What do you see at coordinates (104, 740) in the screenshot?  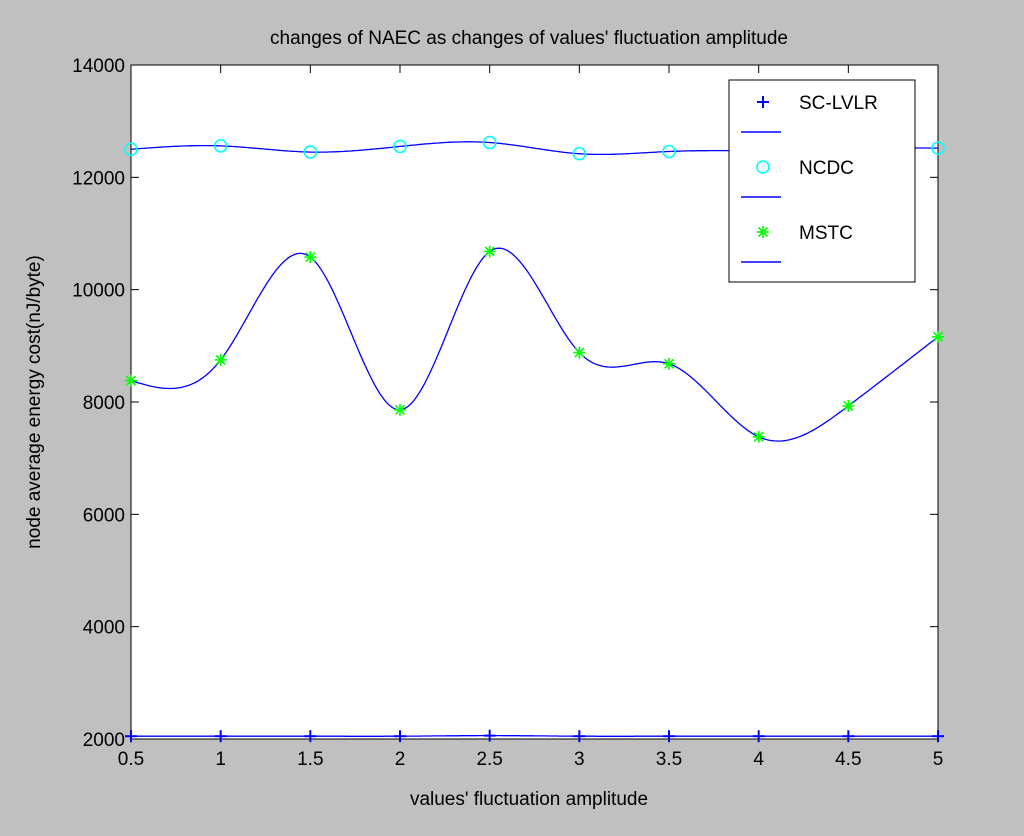 I see `y-tick-label: 2000` at bounding box center [104, 740].